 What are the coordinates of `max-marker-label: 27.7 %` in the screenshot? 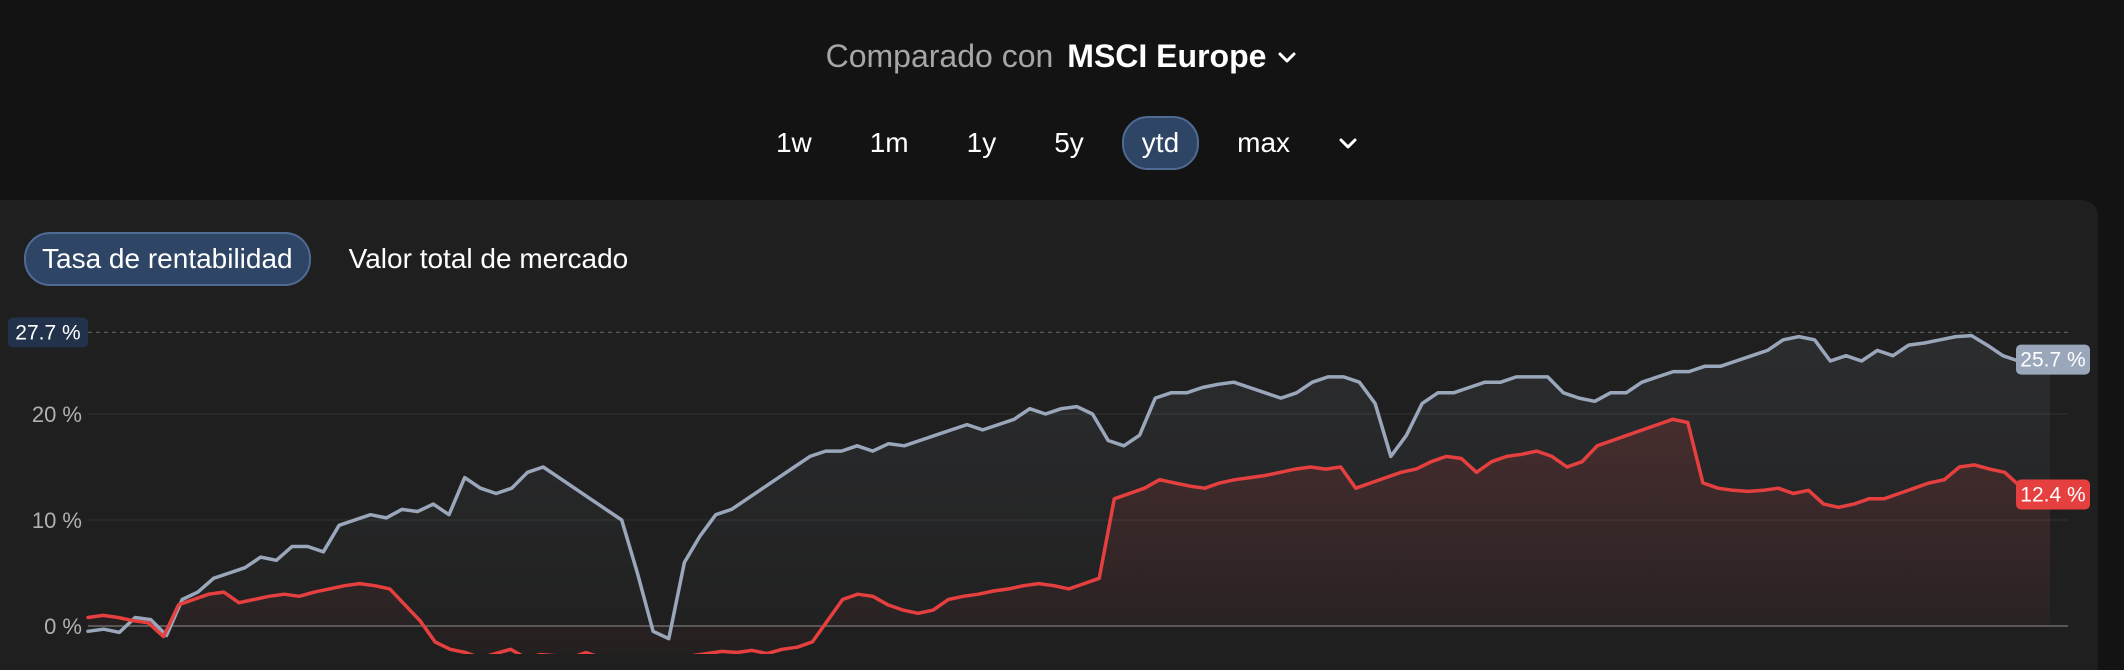 It's located at (47, 332).